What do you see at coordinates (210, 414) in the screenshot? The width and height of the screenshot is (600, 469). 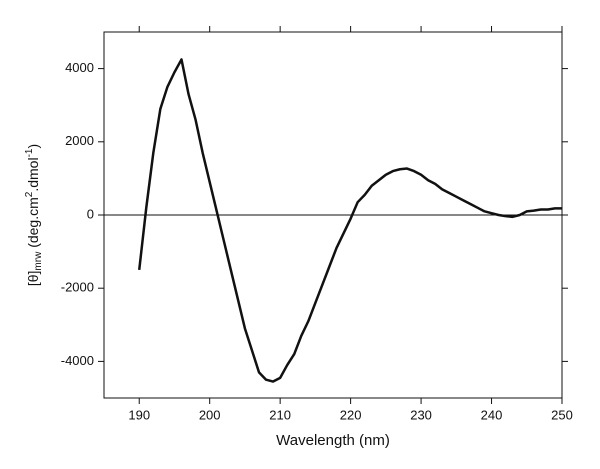 I see `x-tick-label: 200` at bounding box center [210, 414].